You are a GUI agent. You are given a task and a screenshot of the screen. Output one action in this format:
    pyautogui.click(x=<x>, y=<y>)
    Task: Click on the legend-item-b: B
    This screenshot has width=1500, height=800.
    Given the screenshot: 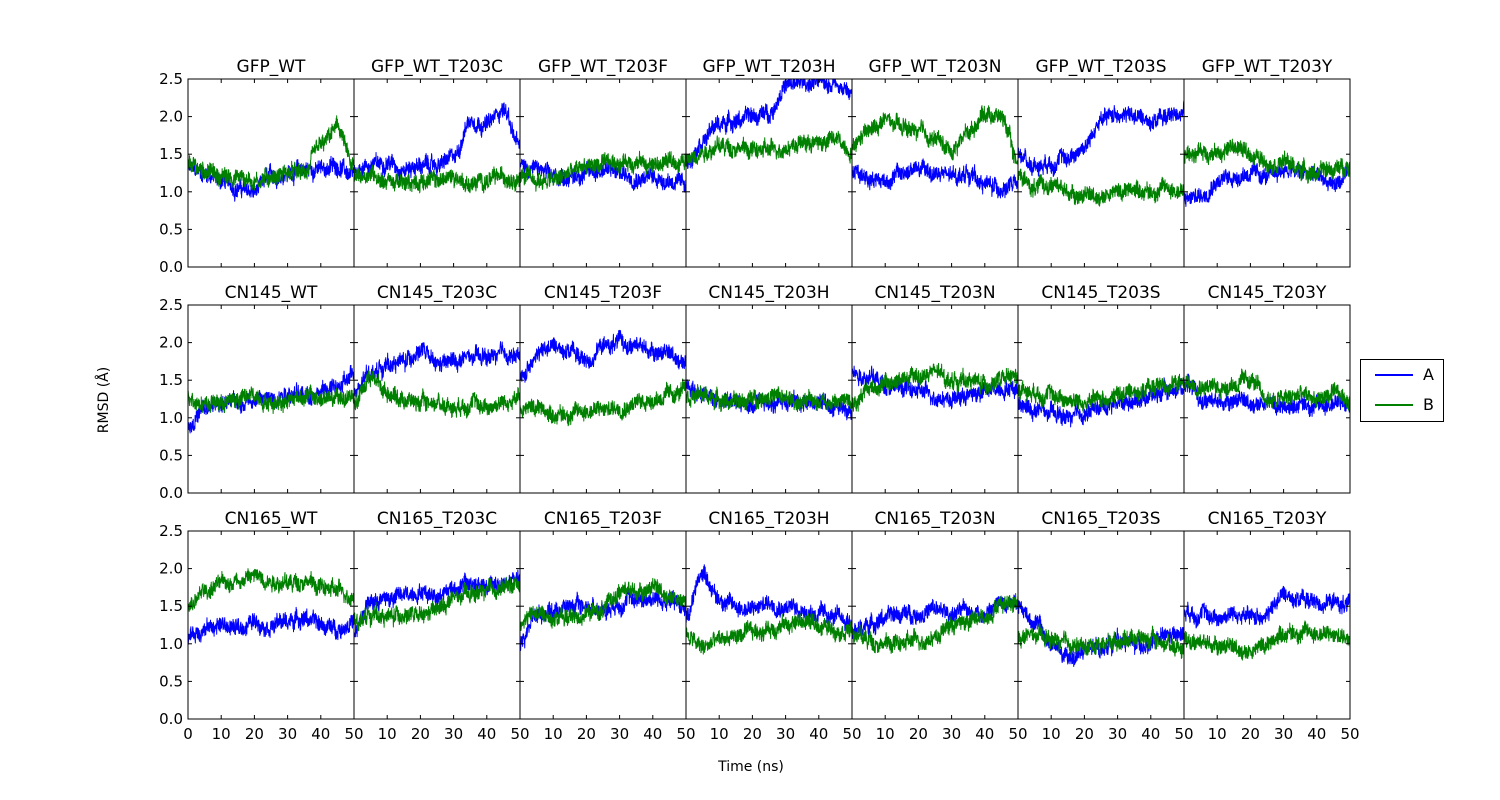 What is the action you would take?
    pyautogui.click(x=1406, y=405)
    